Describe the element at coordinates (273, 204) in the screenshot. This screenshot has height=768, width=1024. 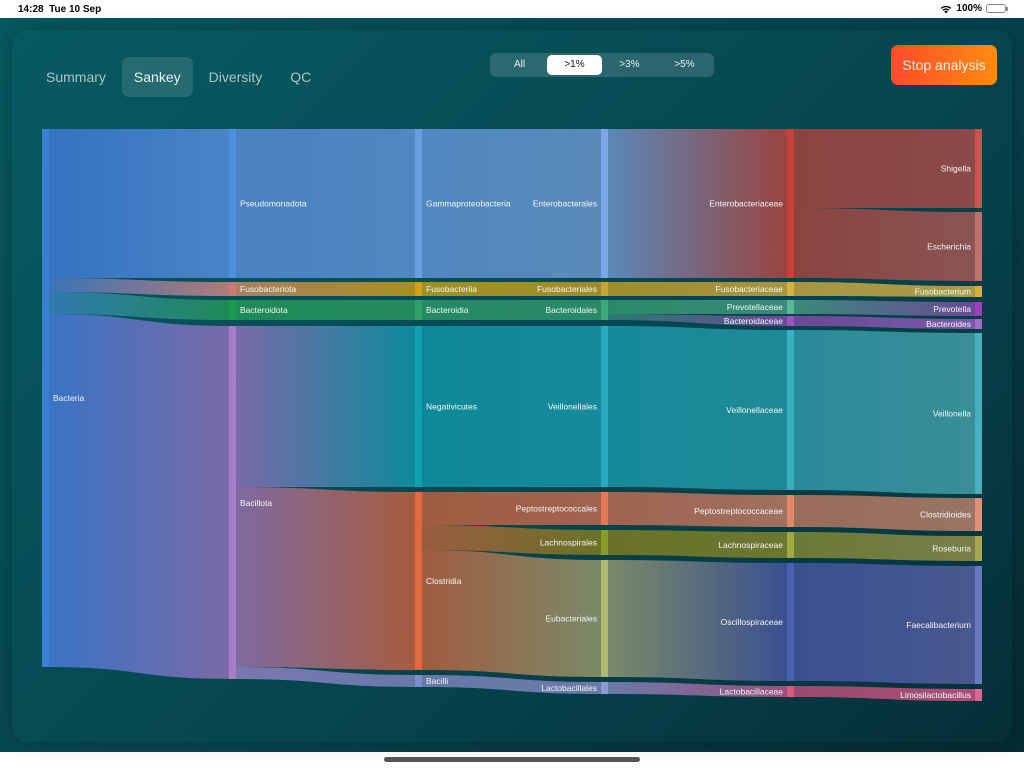
I see `sankey-label: Pseudomonadota` at that location.